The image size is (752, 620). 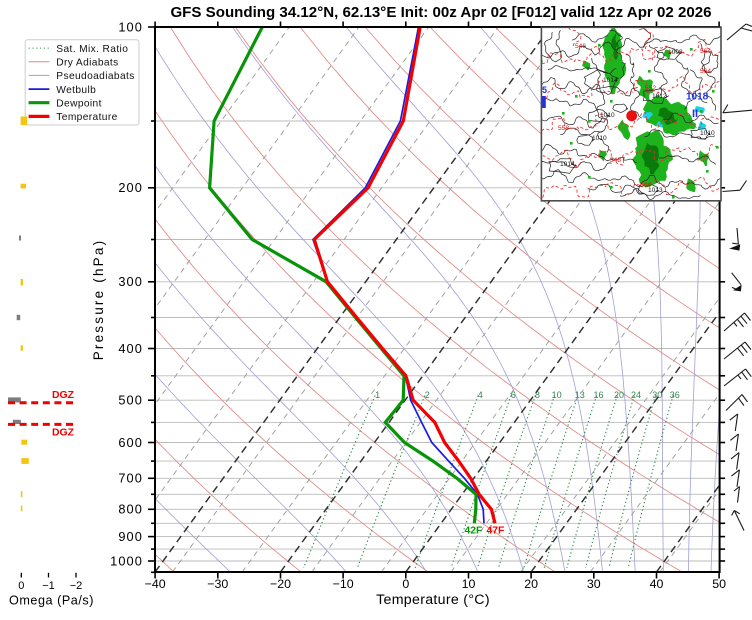 What do you see at coordinates (615, 160) in the screenshot?
I see `svg-text: 548` at bounding box center [615, 160].